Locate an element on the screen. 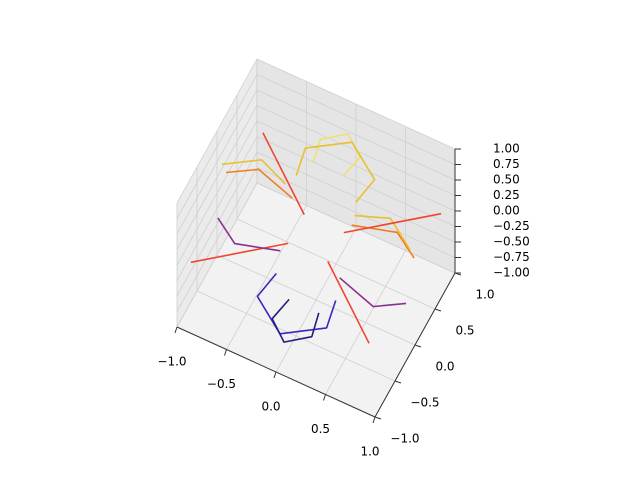 Image resolution: width=640 pixels, height=480 pixels. y-axis is located at coordinates (415, 345).